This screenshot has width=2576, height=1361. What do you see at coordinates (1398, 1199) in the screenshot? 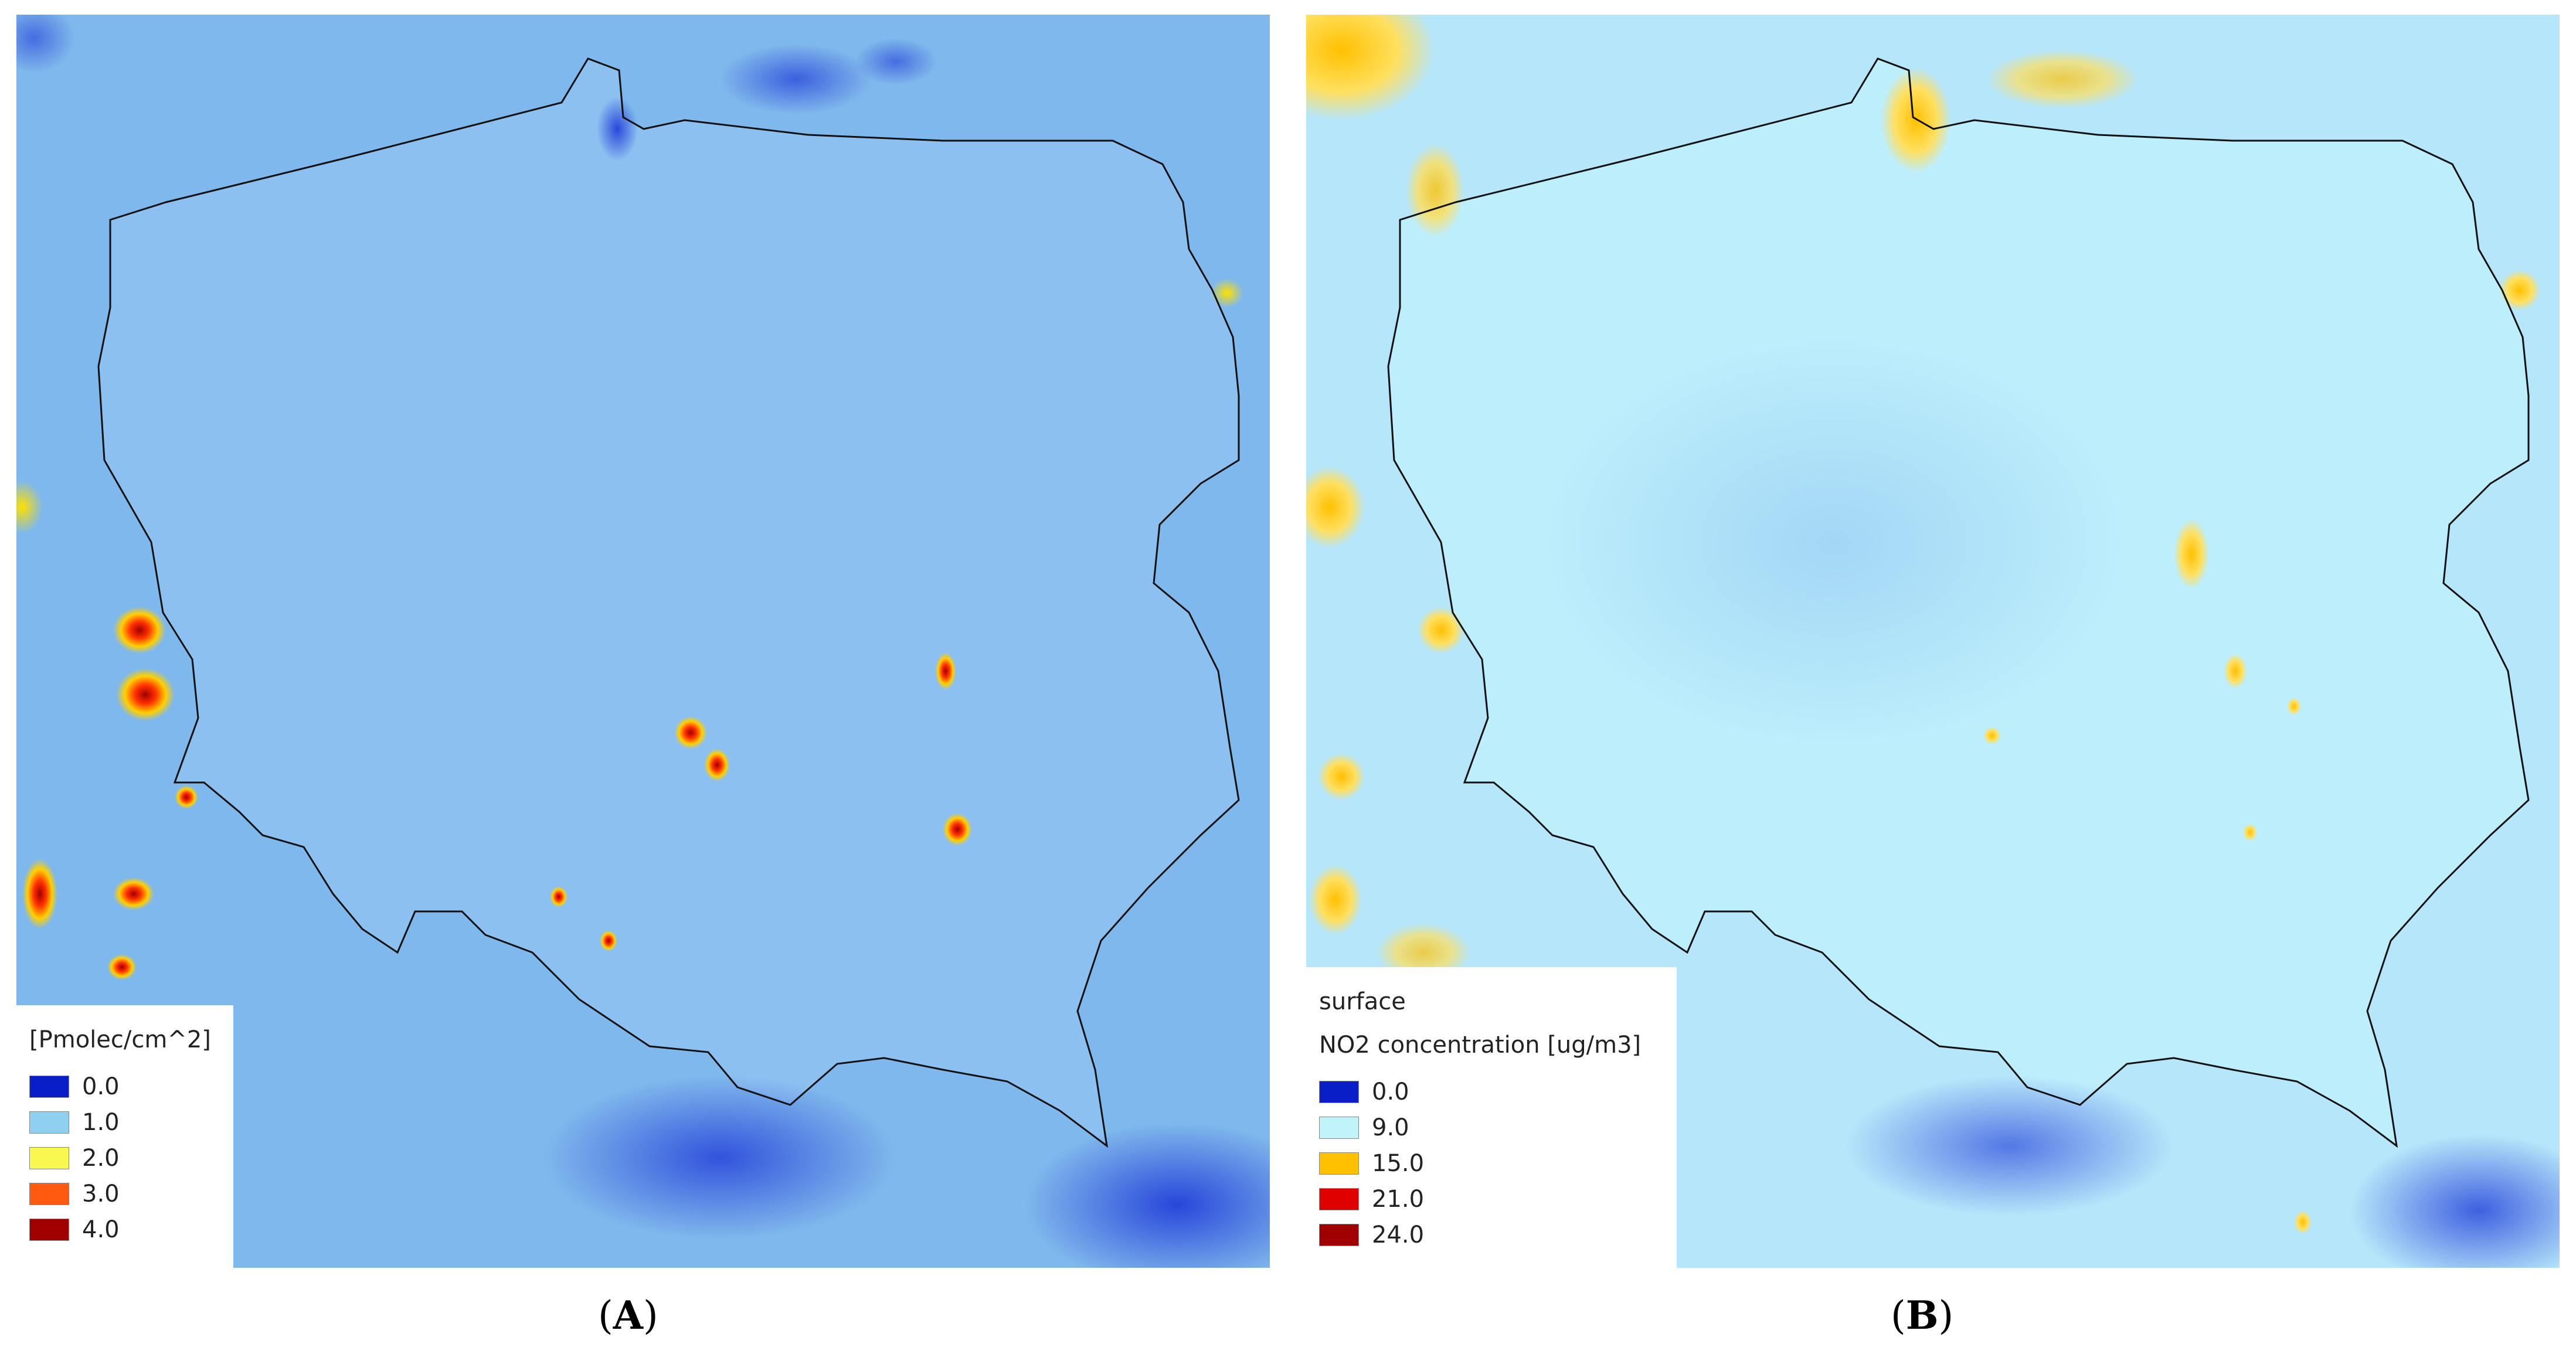
I see `legend-value: 21.0` at bounding box center [1398, 1199].